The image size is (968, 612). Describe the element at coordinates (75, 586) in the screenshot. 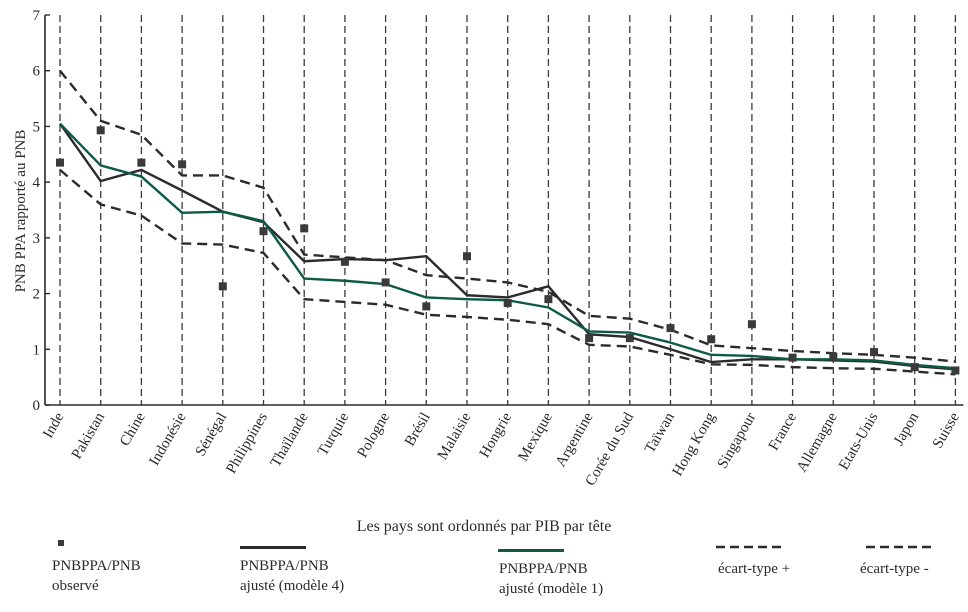

I see `legend-observed-line2: observé` at that location.